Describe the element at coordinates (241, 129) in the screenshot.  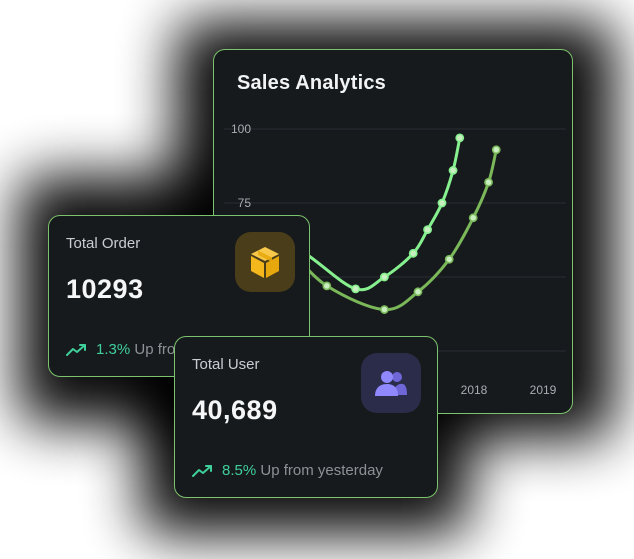
I see `y-tick-label: 100` at that location.